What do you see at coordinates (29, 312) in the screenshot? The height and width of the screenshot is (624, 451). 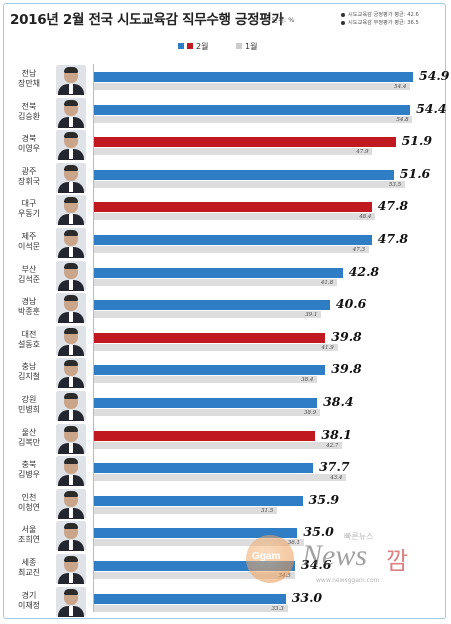 I see `superintendent-name: 박종훈` at bounding box center [29, 312].